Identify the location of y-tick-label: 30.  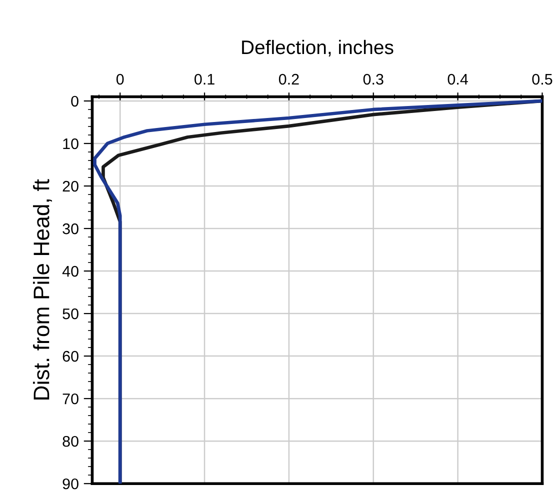
(70, 228).